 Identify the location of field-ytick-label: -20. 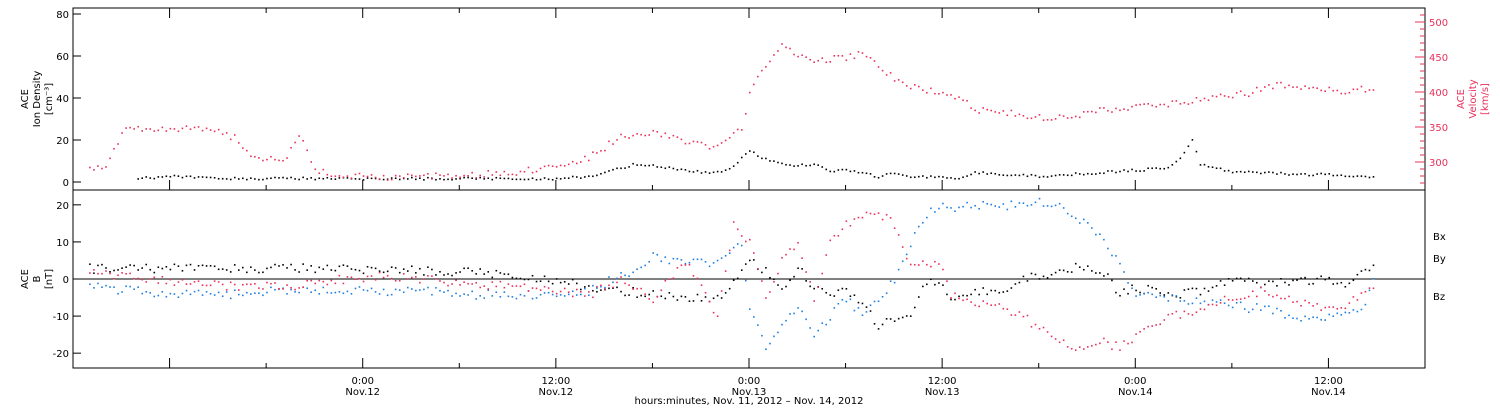
(61, 354).